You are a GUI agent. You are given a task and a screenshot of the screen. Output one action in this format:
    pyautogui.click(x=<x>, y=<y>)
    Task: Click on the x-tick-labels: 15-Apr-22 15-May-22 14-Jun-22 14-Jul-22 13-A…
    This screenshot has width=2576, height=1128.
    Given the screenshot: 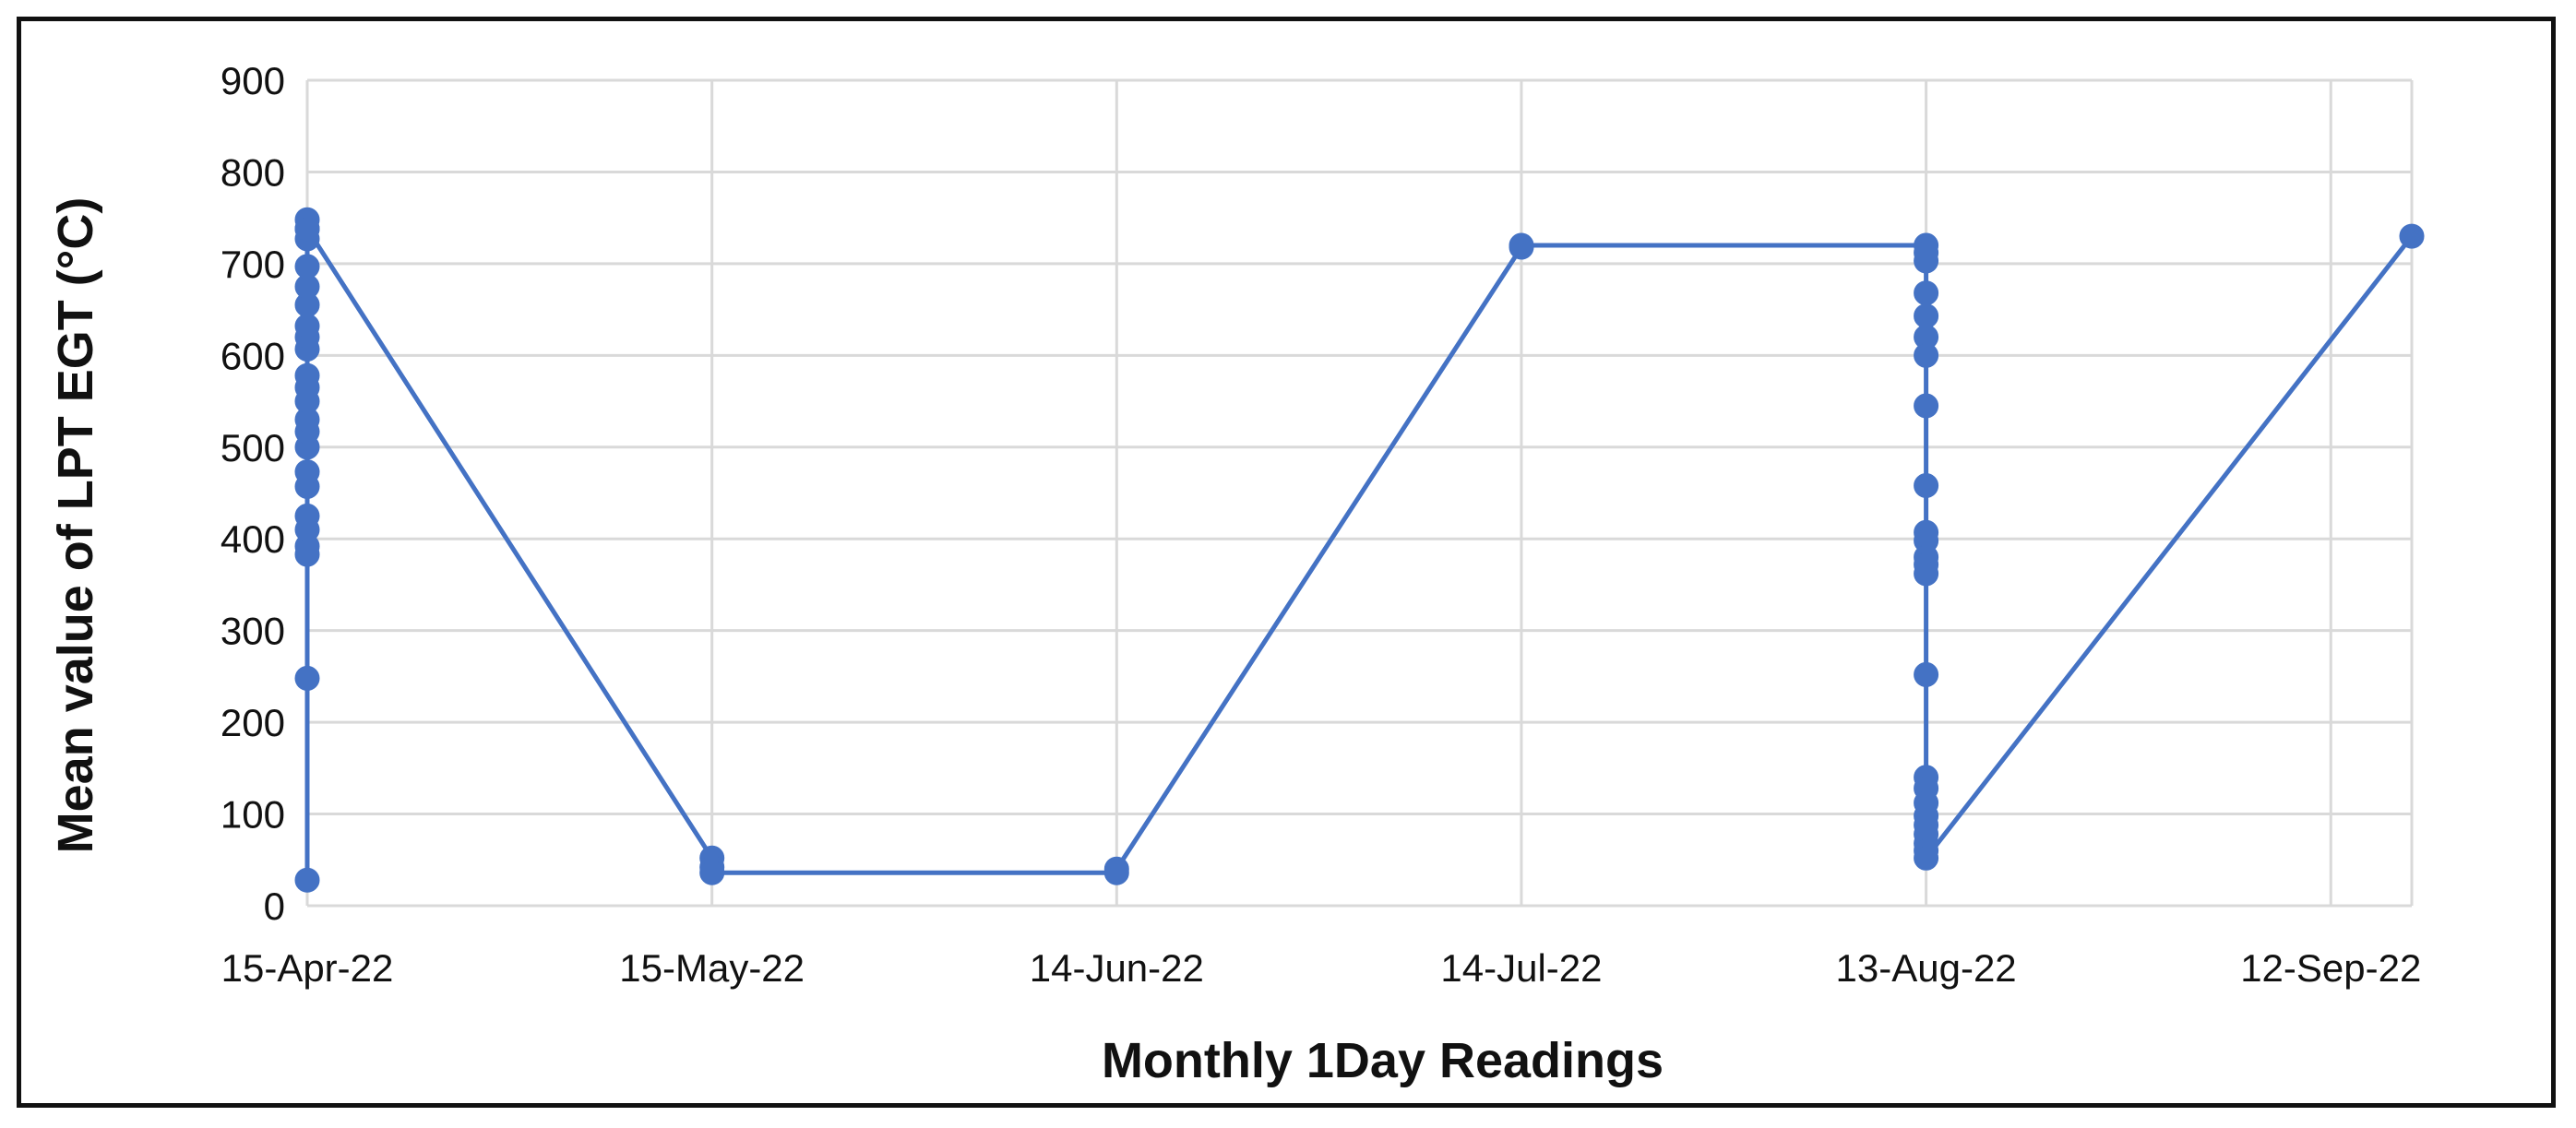 What is the action you would take?
    pyautogui.click(x=1321, y=968)
    